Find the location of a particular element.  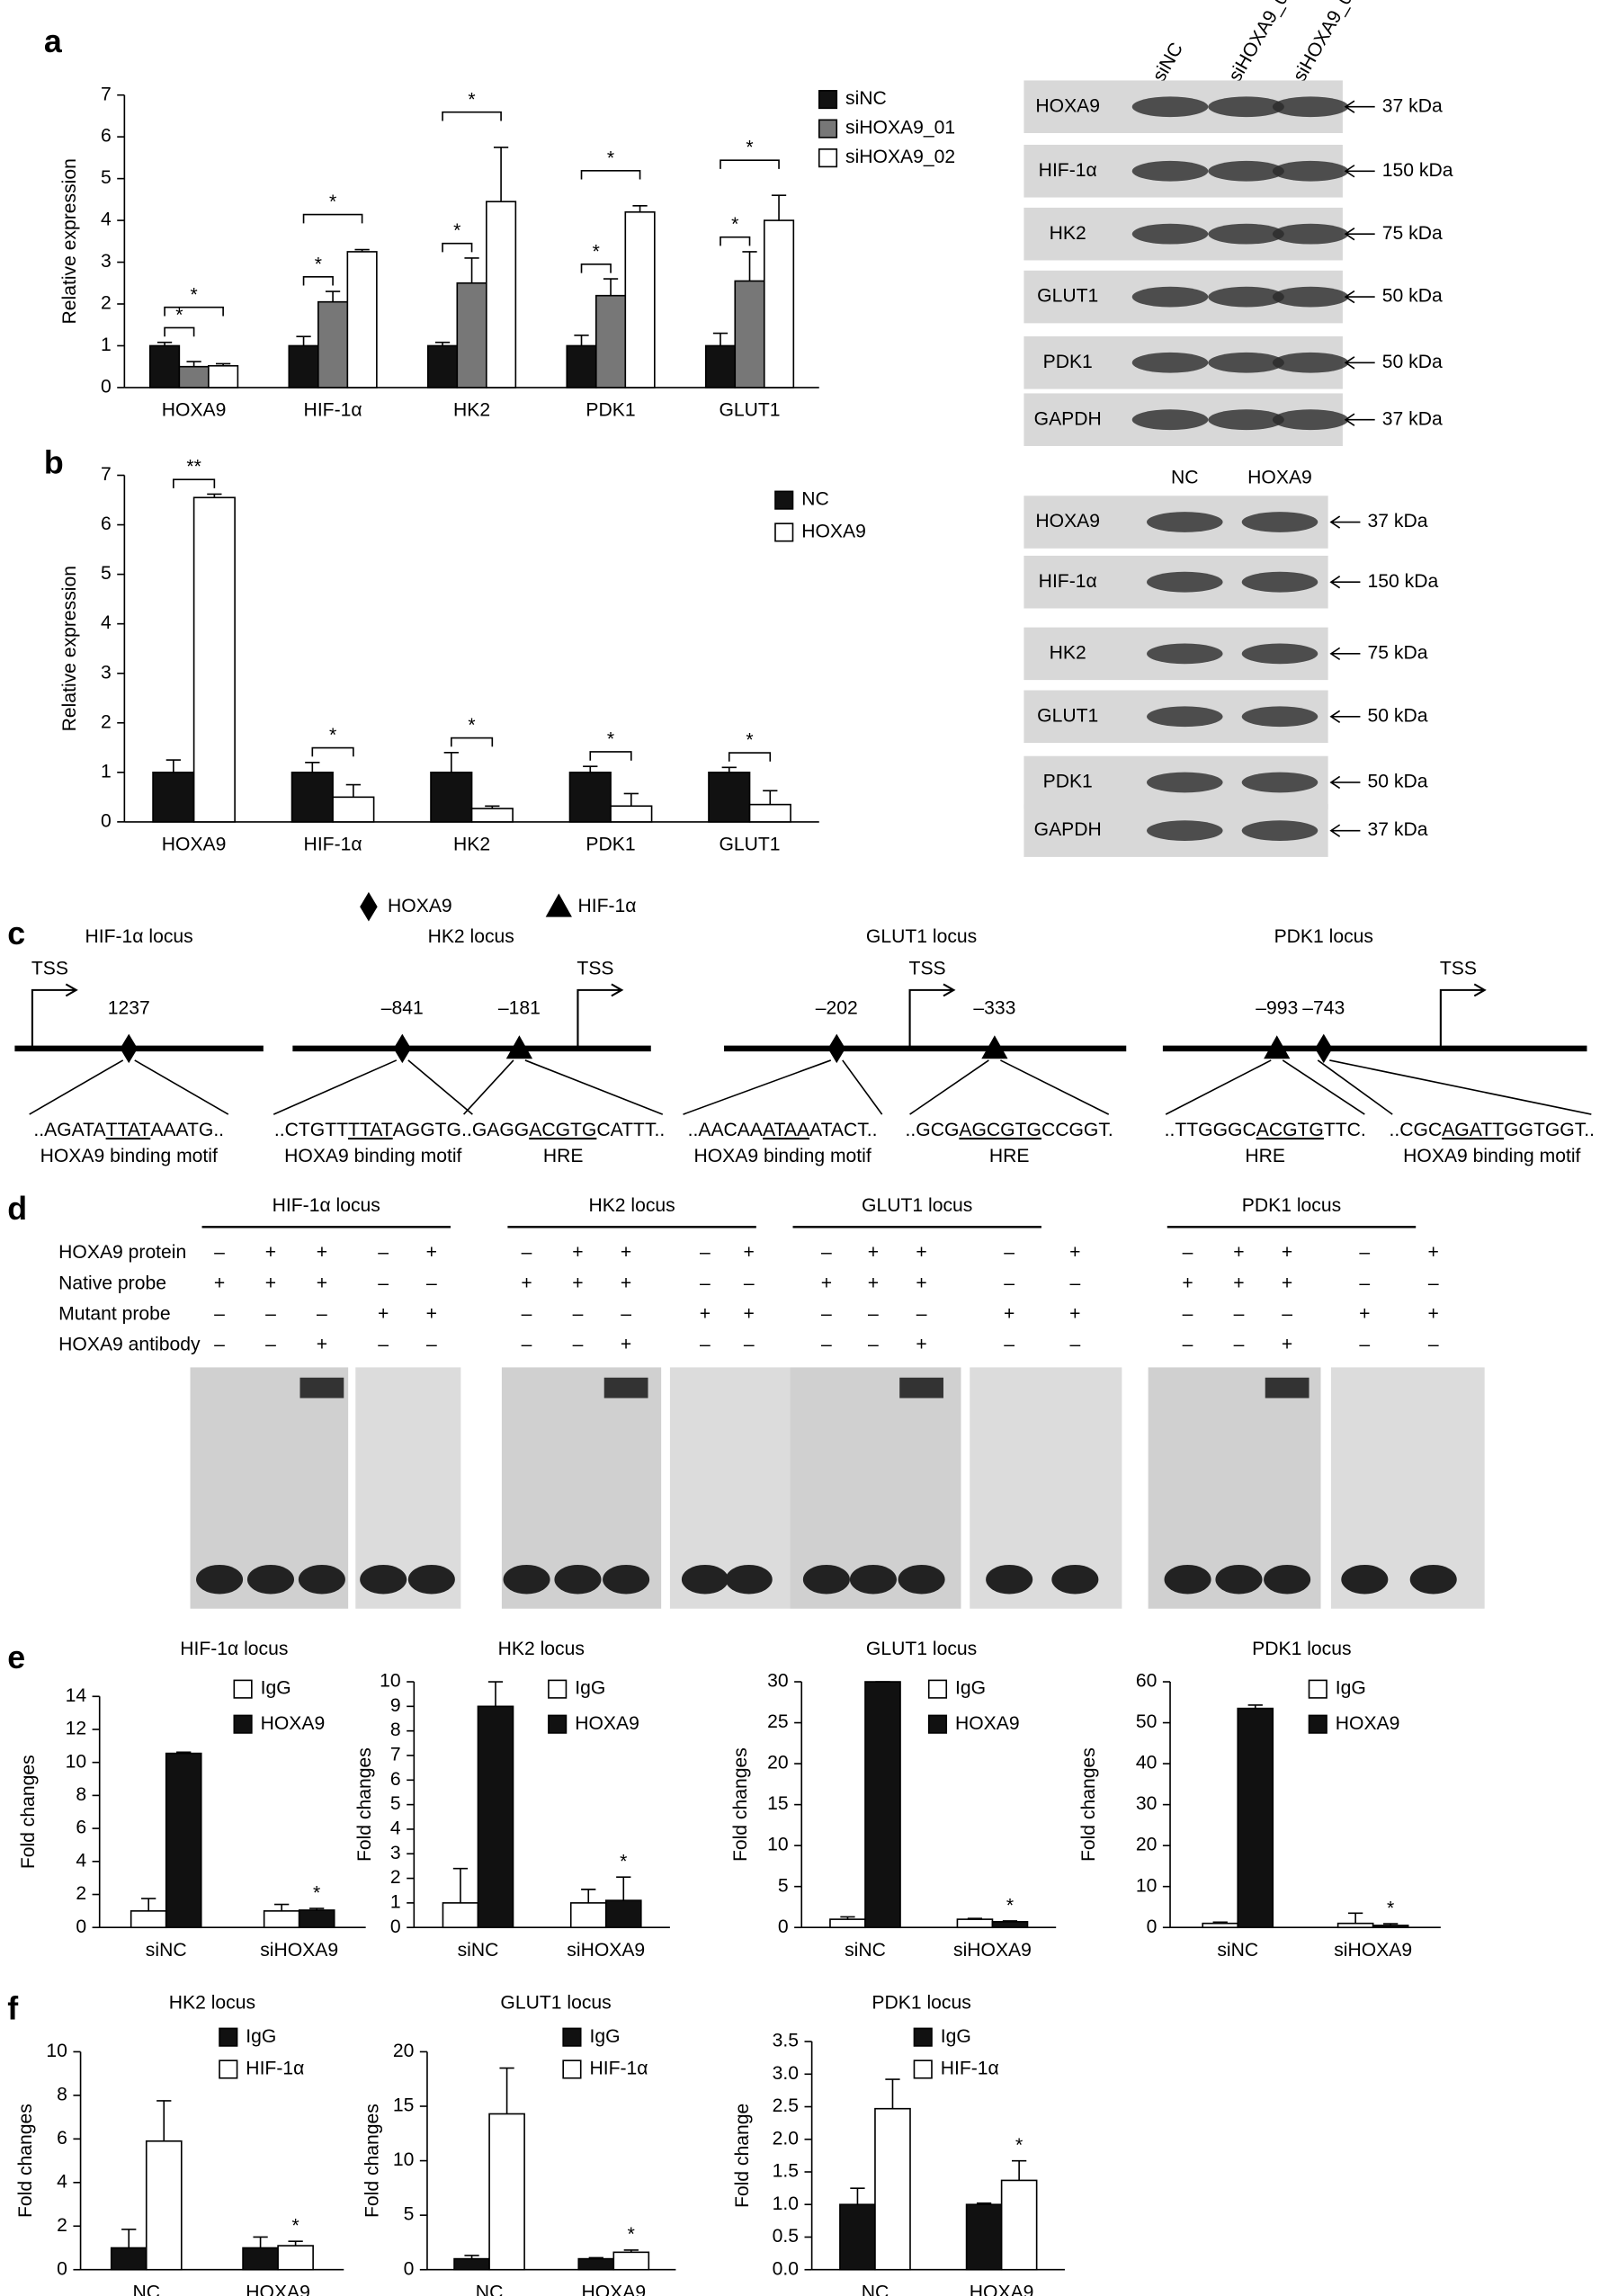

x-tick-label: HIF-1α is located at coordinates (333, 844).